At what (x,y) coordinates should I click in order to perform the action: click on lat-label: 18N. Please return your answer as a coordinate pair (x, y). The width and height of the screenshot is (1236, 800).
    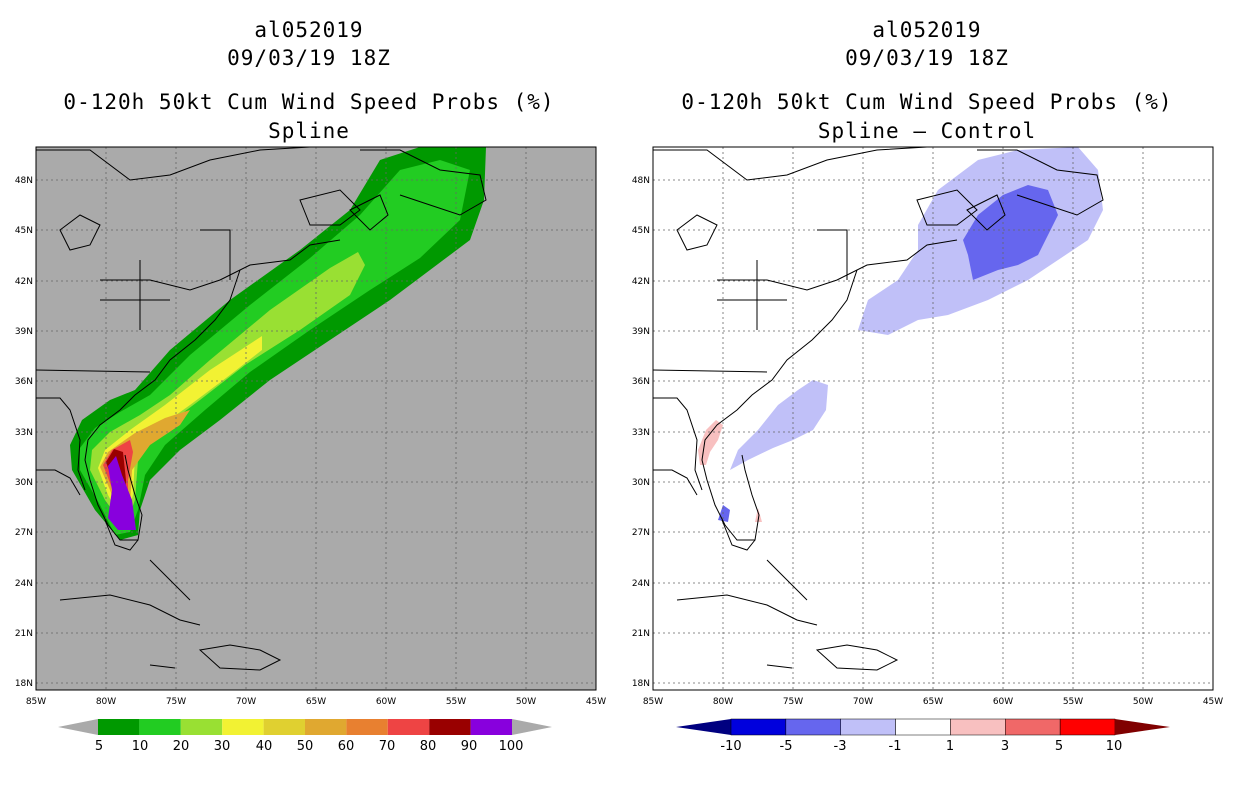
    Looking at the image, I should click on (641, 684).